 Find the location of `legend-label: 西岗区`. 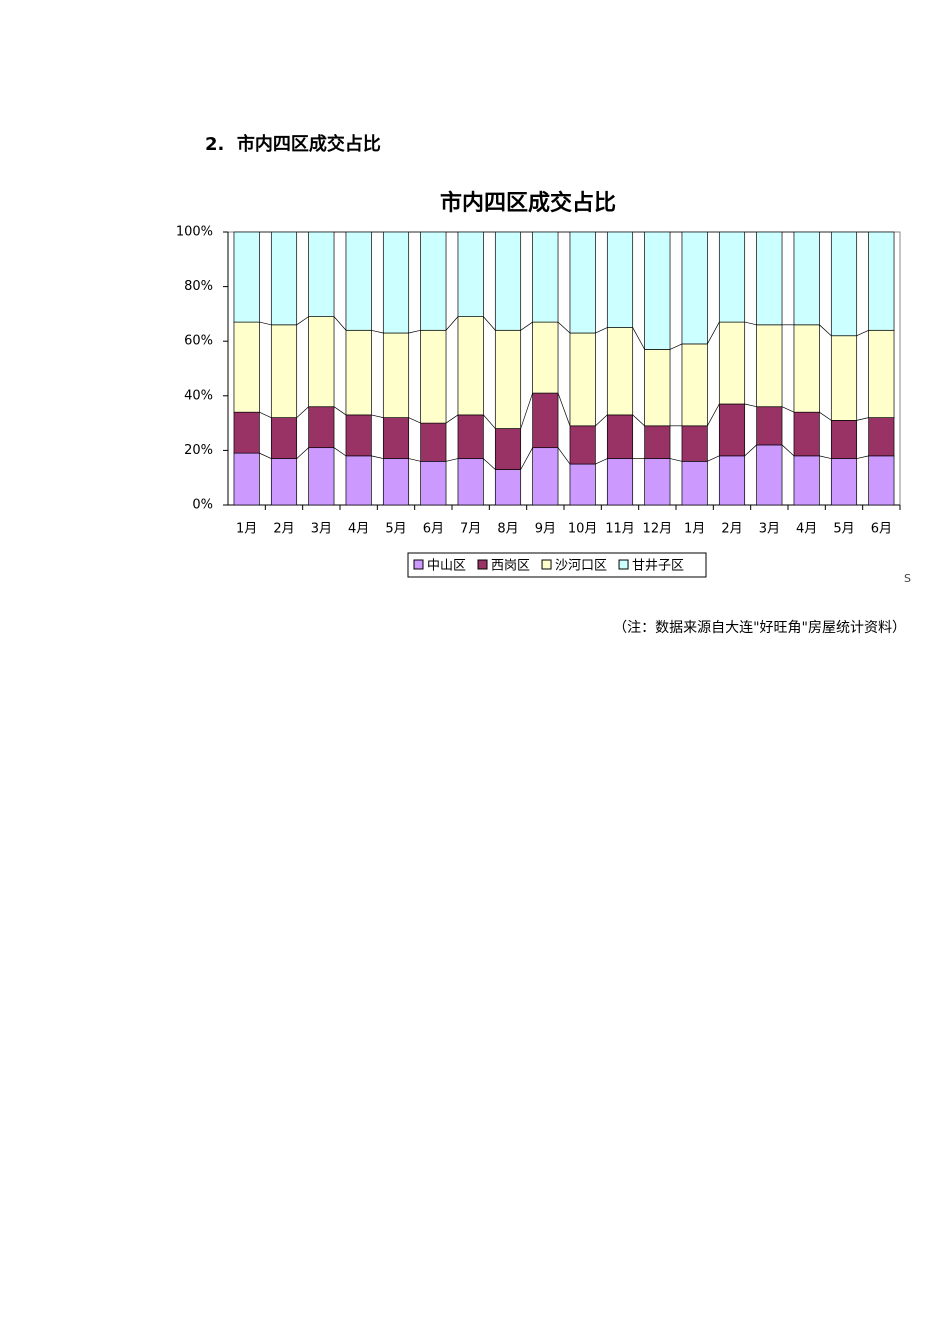

legend-label: 西岗区 is located at coordinates (510, 566).